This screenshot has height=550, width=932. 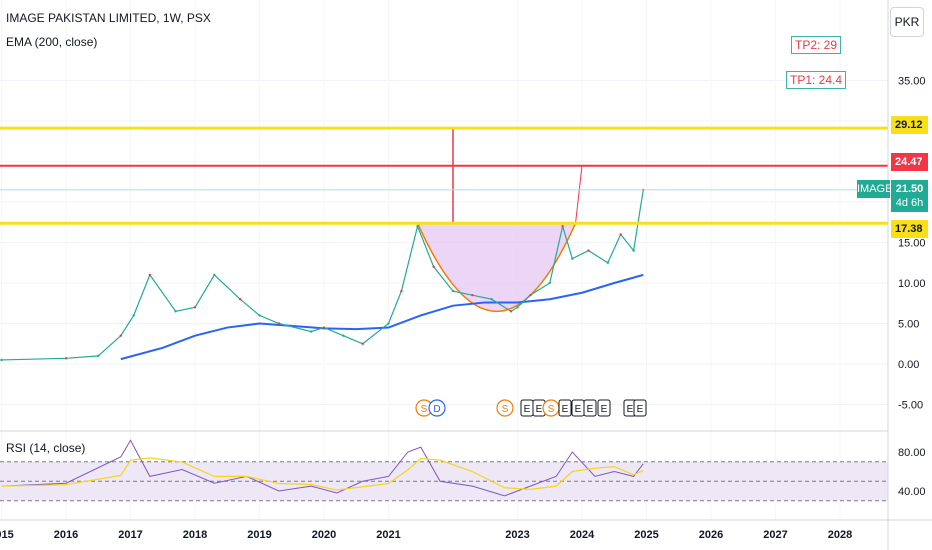 What do you see at coordinates (195, 535) in the screenshot?
I see `time-tick-label: 2018` at bounding box center [195, 535].